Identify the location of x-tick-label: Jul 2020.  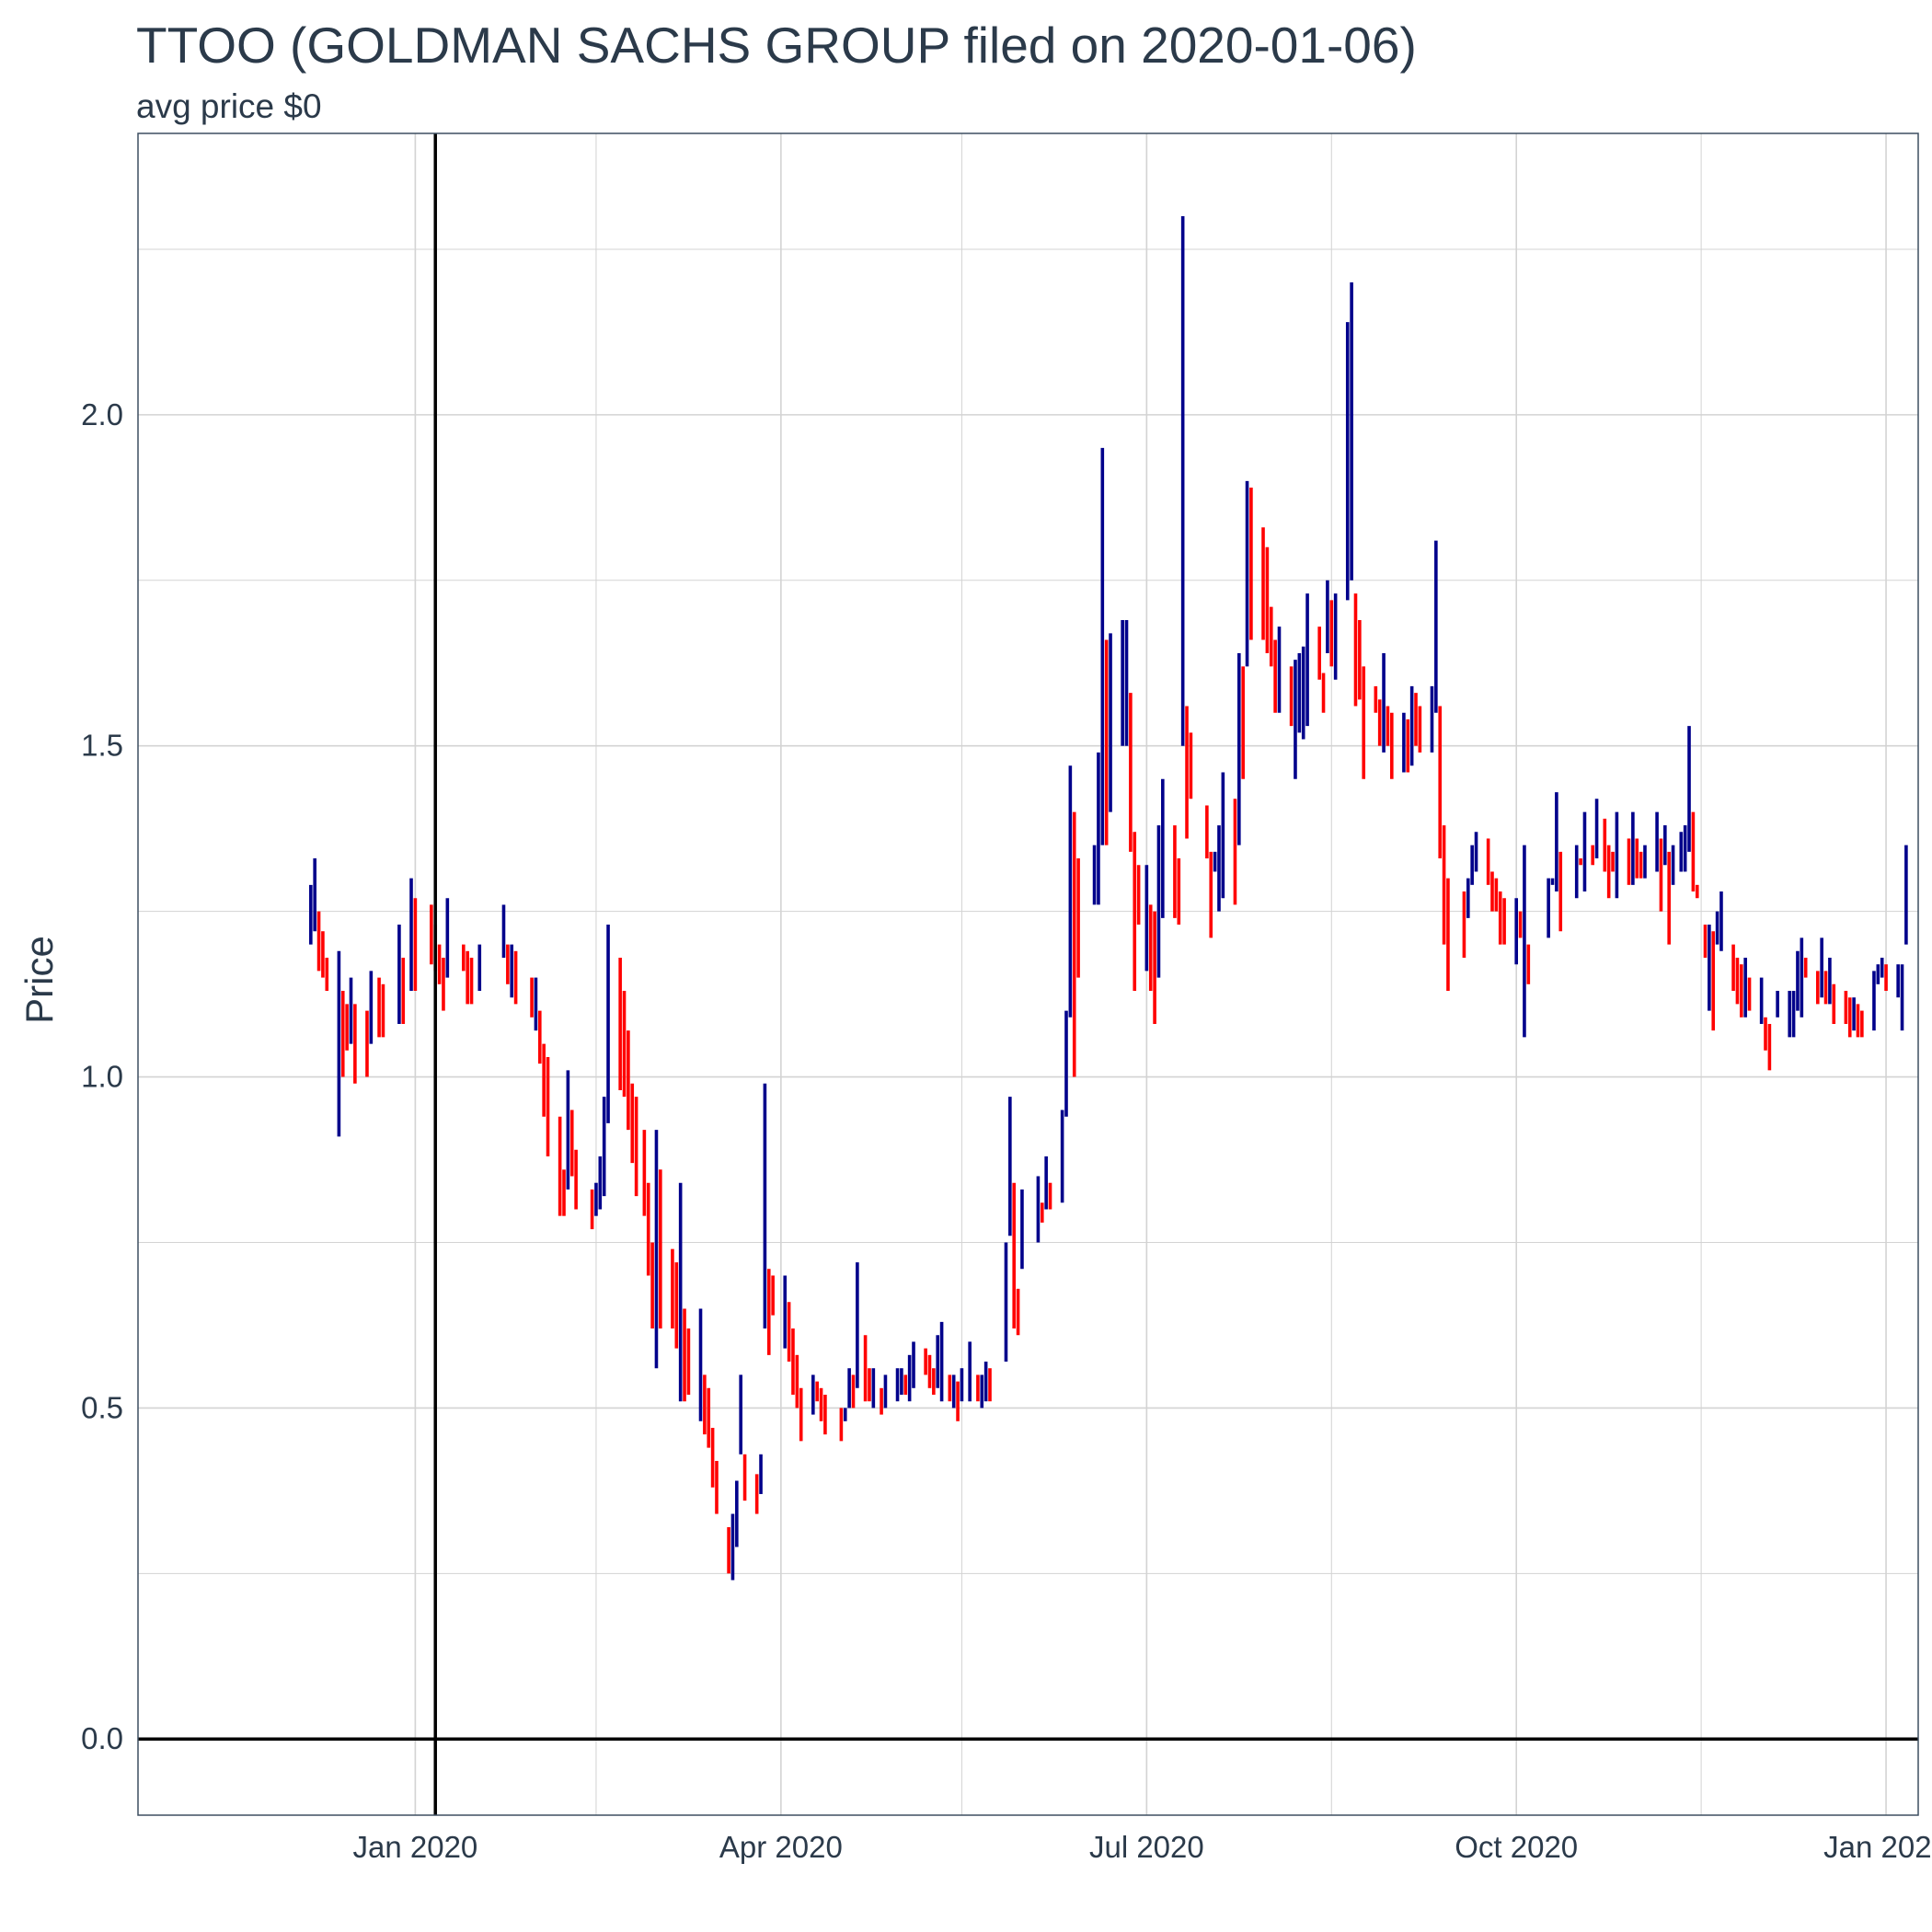
(1146, 1847).